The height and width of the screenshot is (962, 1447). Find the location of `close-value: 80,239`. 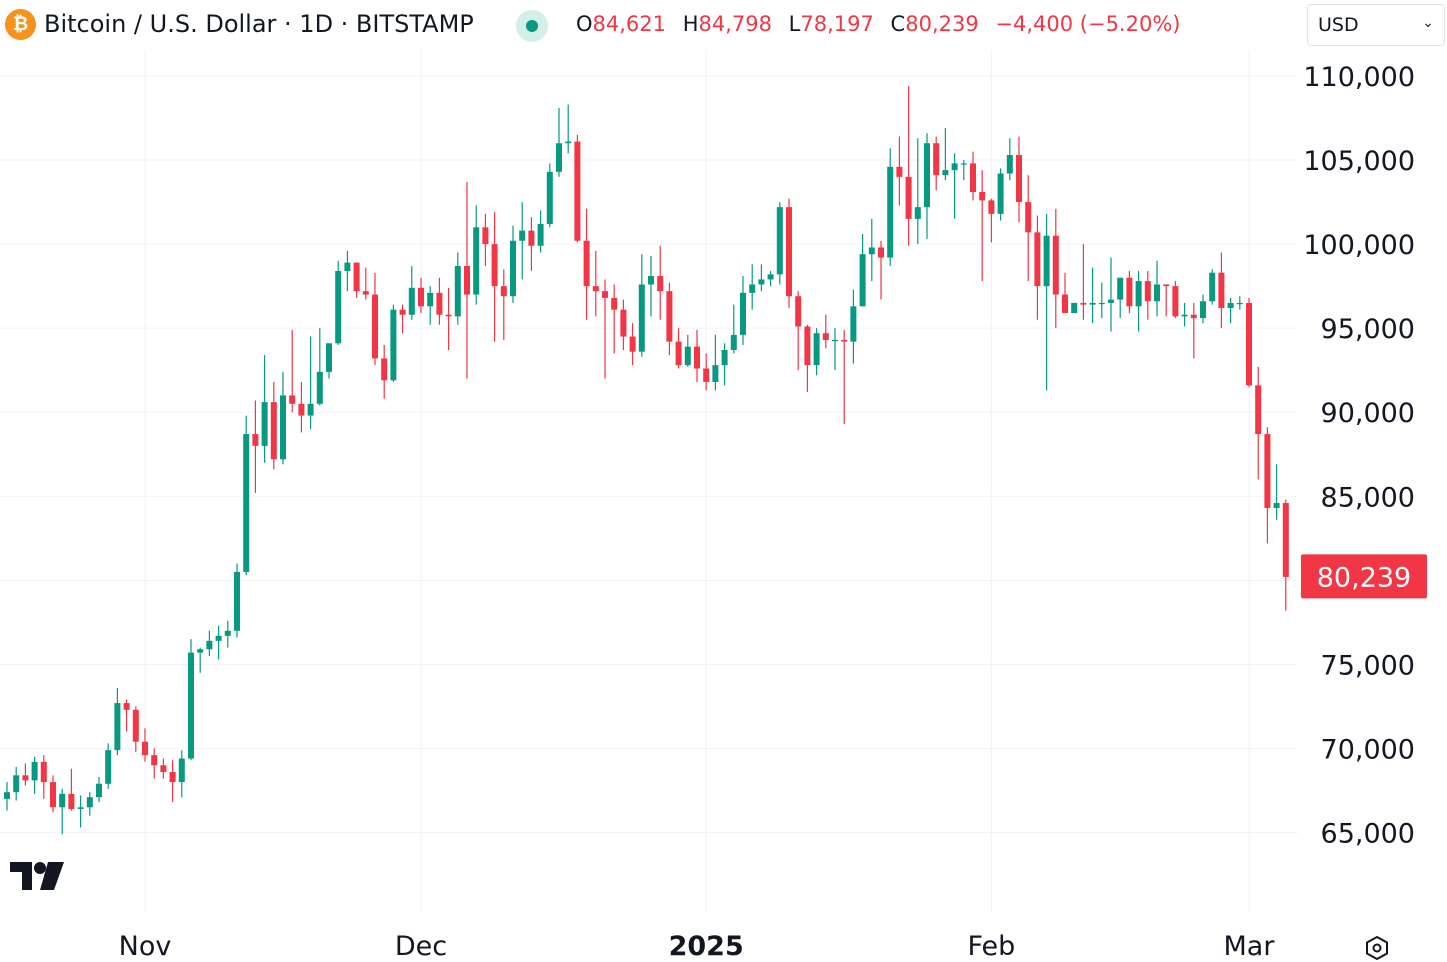

close-value: 80,239 is located at coordinates (942, 24).